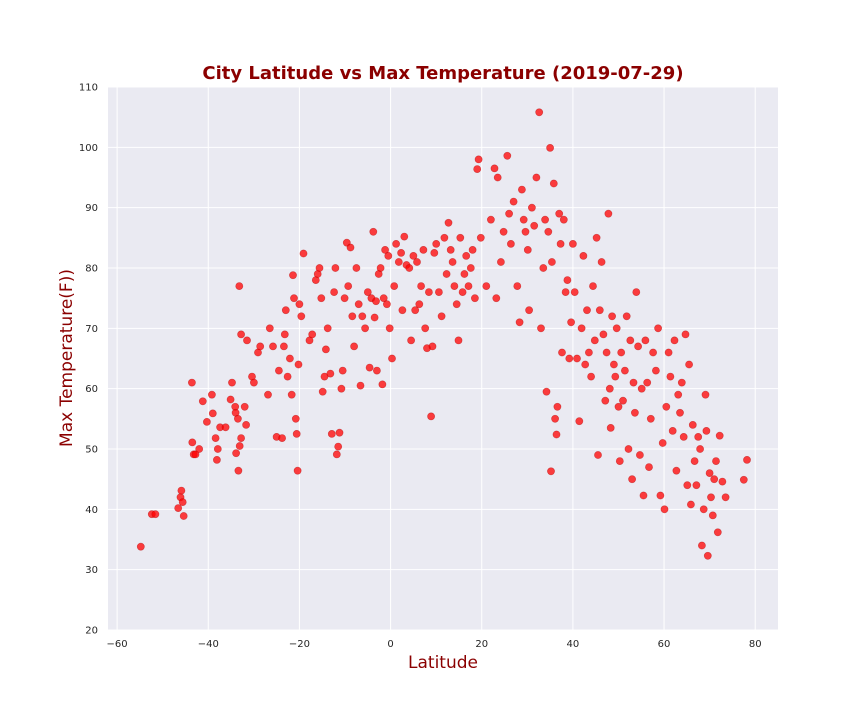 The image size is (864, 720). Describe the element at coordinates (117, 644) in the screenshot. I see `x-tick-label: −60` at that location.